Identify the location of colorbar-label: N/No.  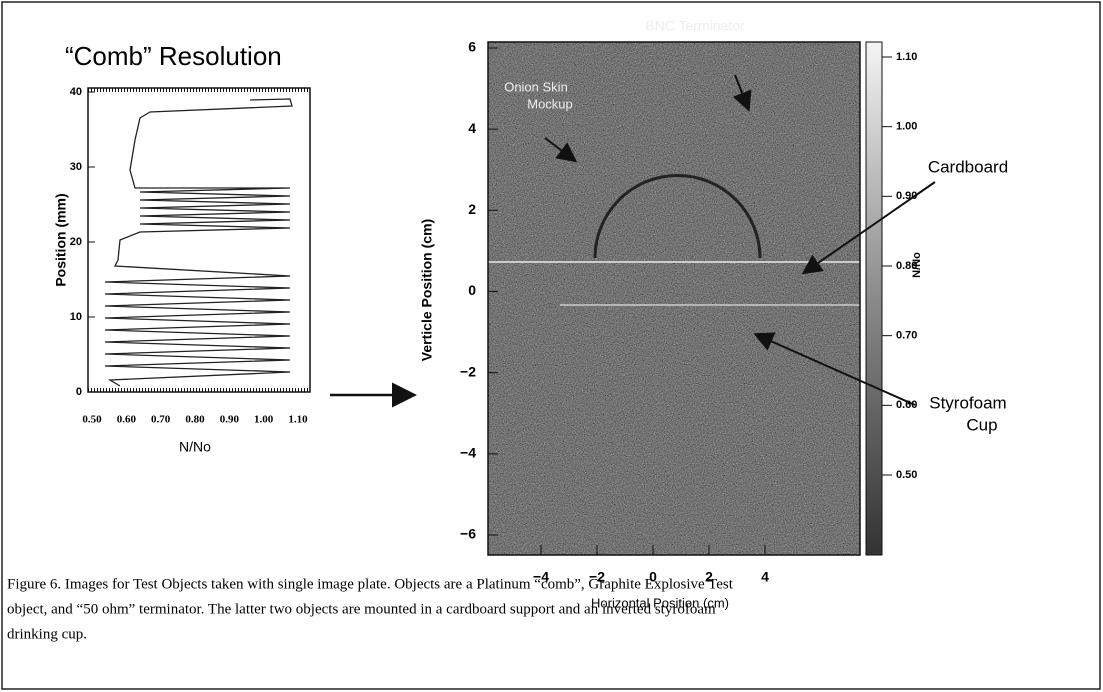
(917, 265).